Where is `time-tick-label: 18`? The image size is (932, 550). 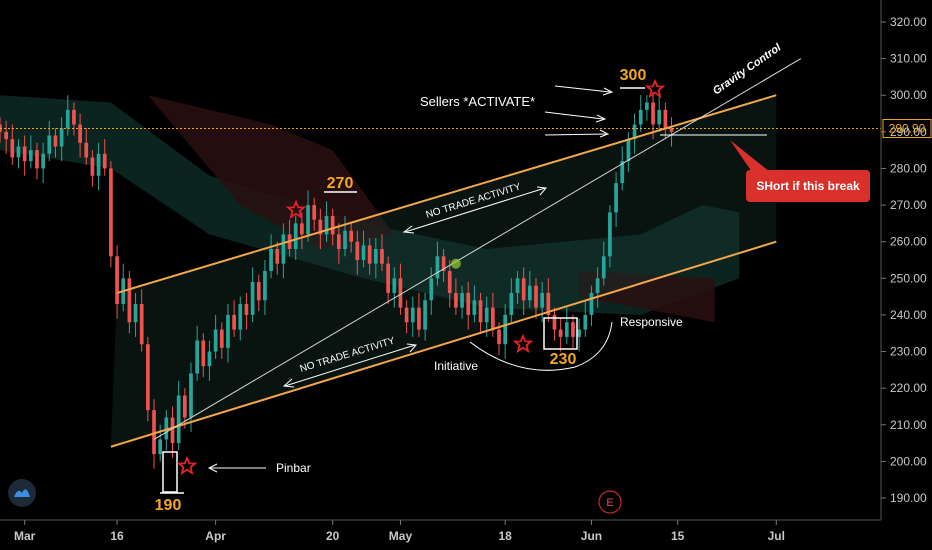
time-tick-label: 18 is located at coordinates (506, 536).